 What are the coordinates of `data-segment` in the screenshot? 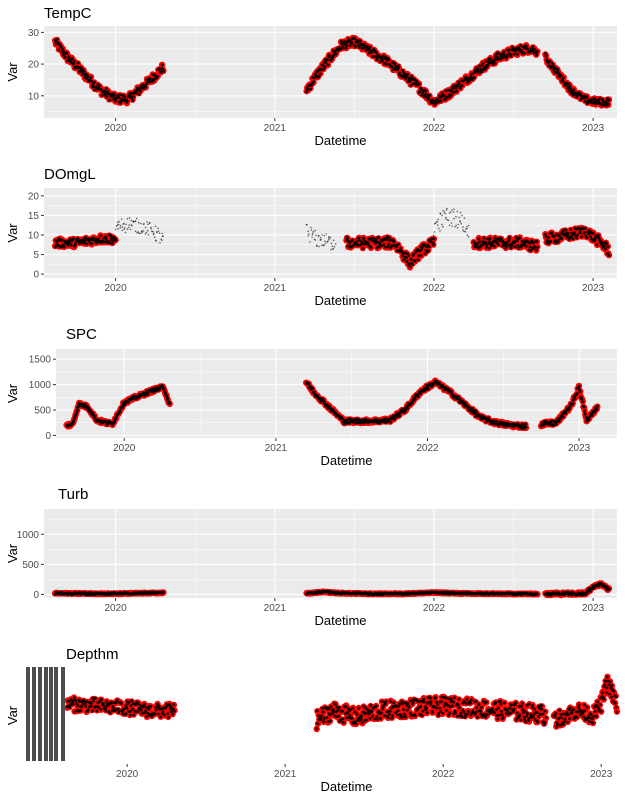 It's located at (321, 237).